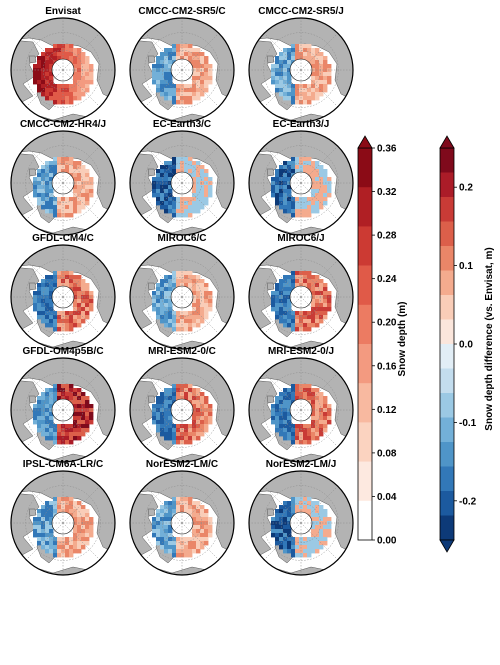 The image size is (500, 665). I want to click on graticule, so click(301, 410).